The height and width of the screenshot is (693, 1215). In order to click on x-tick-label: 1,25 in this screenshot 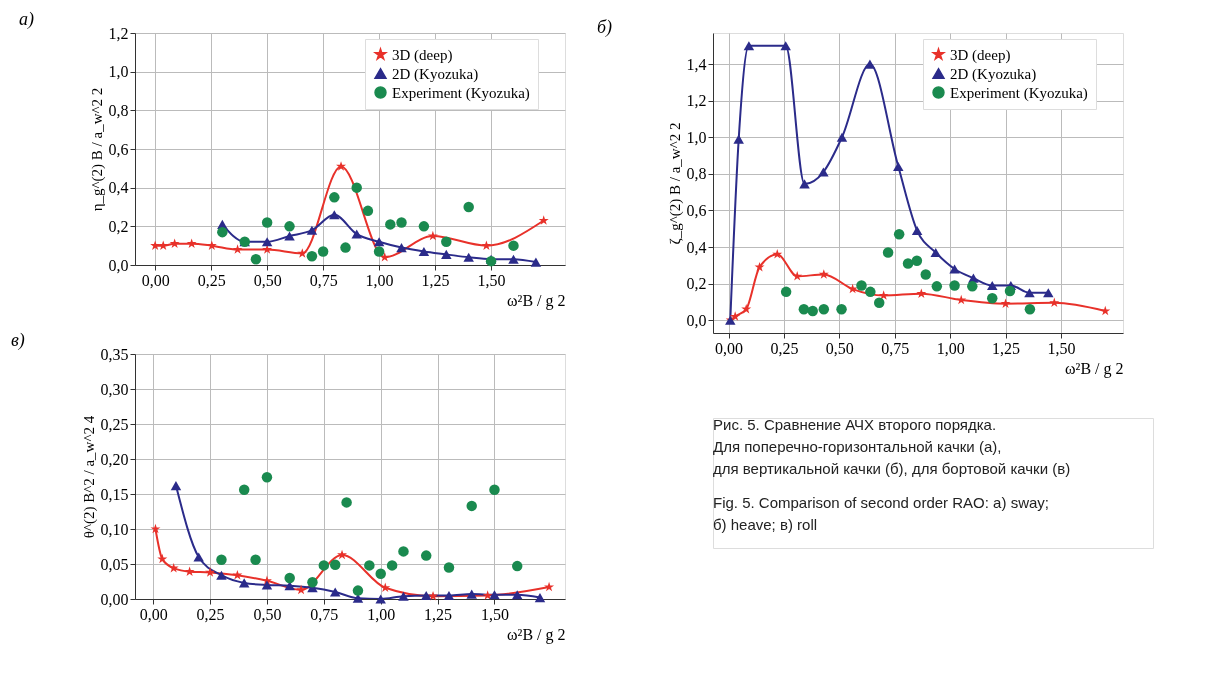, I will do `click(435, 280)`.